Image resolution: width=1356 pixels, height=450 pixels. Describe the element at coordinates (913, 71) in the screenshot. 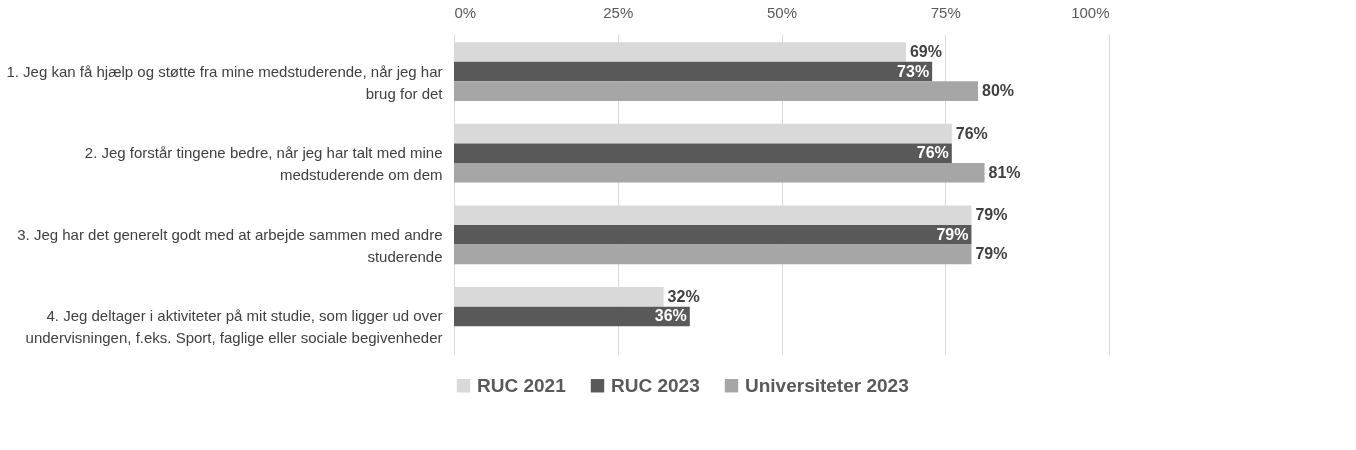

I see `data-label: 73%` at that location.